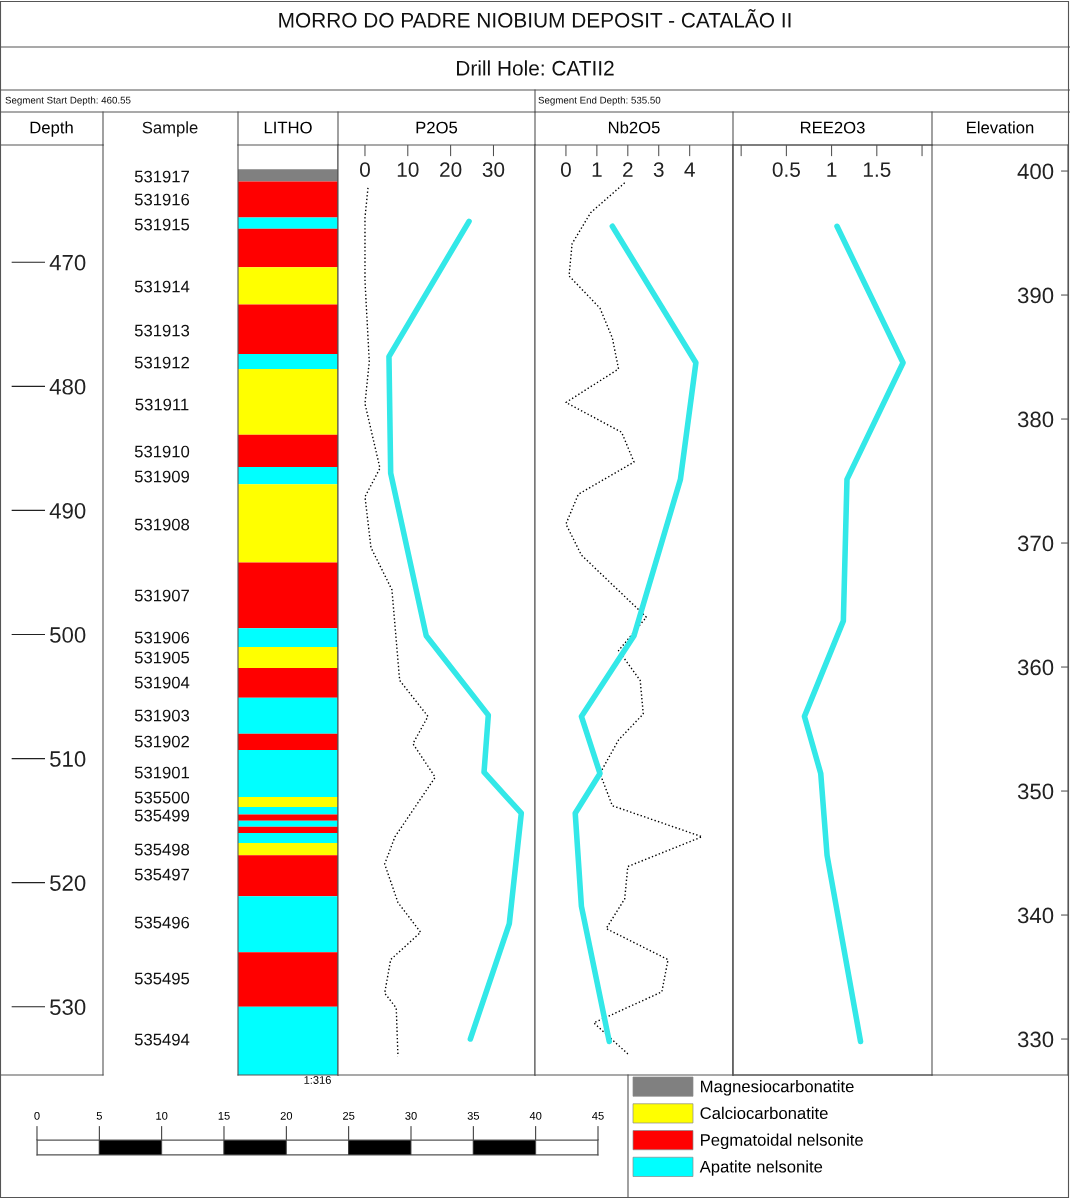 Image resolution: width=1070 pixels, height=1198 pixels. What do you see at coordinates (162, 451) in the screenshot?
I see `annotation: 531910` at bounding box center [162, 451].